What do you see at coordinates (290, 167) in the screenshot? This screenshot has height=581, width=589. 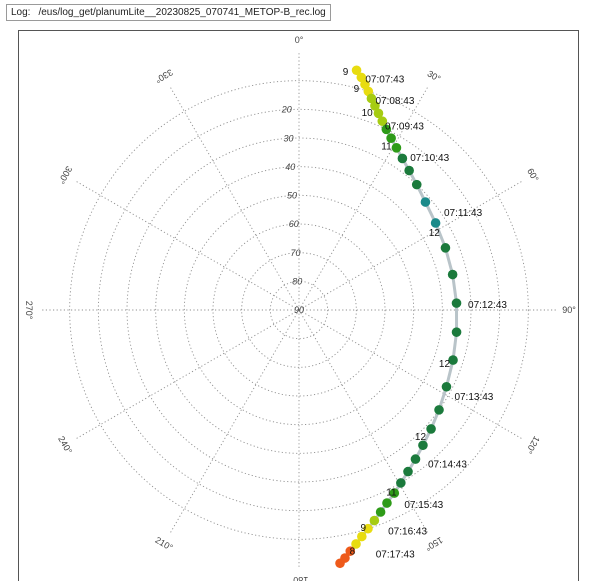 I see `elevation-label: 40` at bounding box center [290, 167].